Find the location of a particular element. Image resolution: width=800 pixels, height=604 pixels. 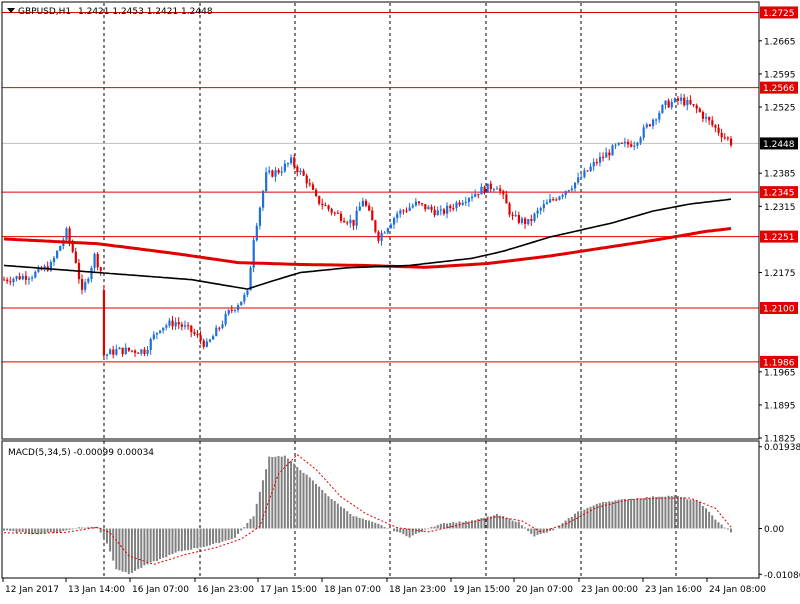

macd-tick-1: 0.00 is located at coordinates (774, 530).